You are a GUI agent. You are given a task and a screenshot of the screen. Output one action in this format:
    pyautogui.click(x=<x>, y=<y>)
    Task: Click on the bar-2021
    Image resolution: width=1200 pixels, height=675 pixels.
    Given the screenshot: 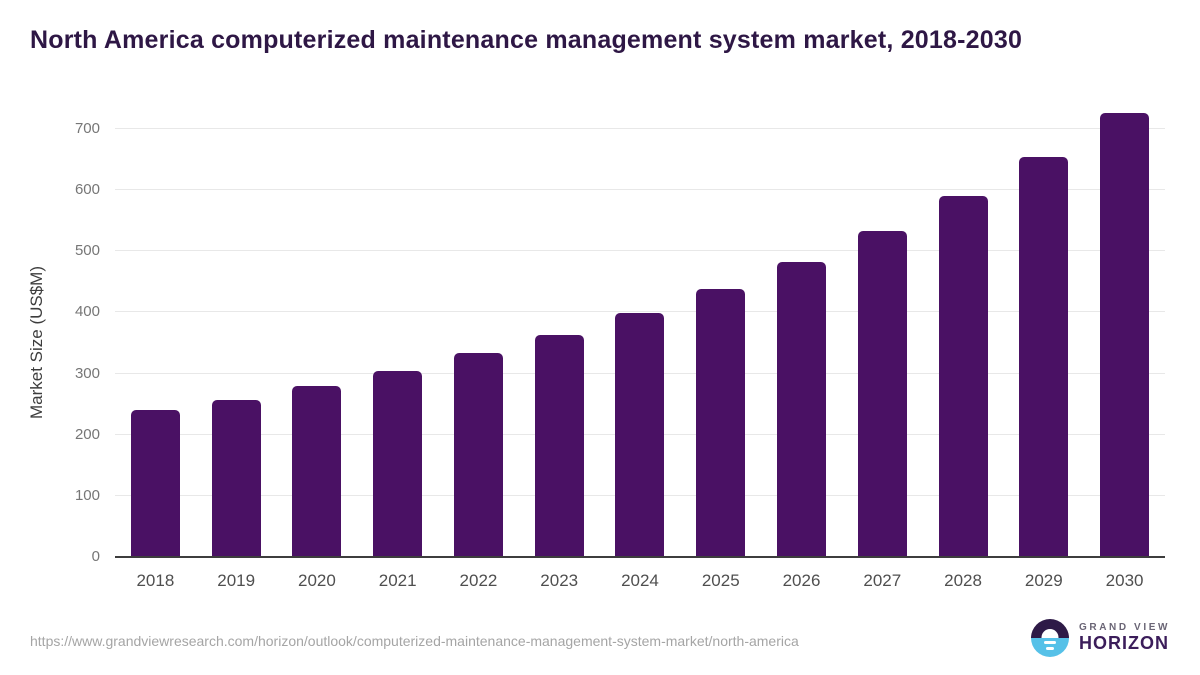 What is the action you would take?
    pyautogui.click(x=398, y=463)
    